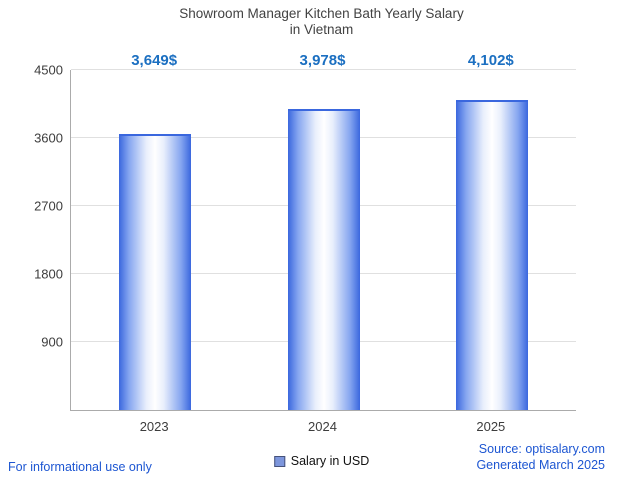 The width and height of the screenshot is (643, 483). Describe the element at coordinates (279, 461) in the screenshot. I see `legend-swatch-icon` at that location.